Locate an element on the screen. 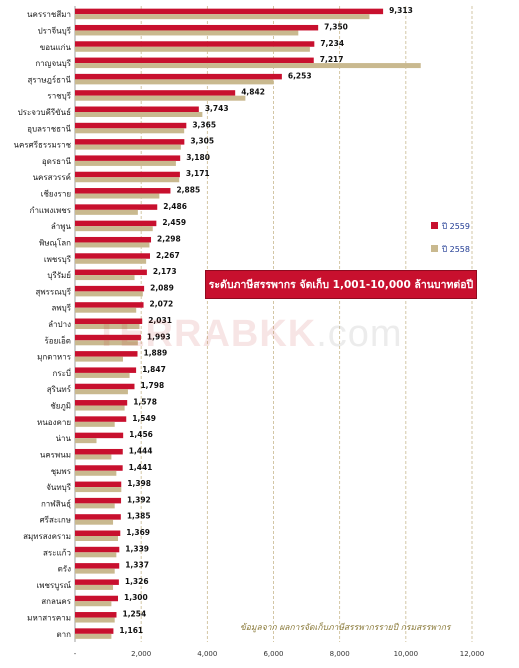 The image size is (519, 668). province-label: ลำปาง is located at coordinates (59, 324).